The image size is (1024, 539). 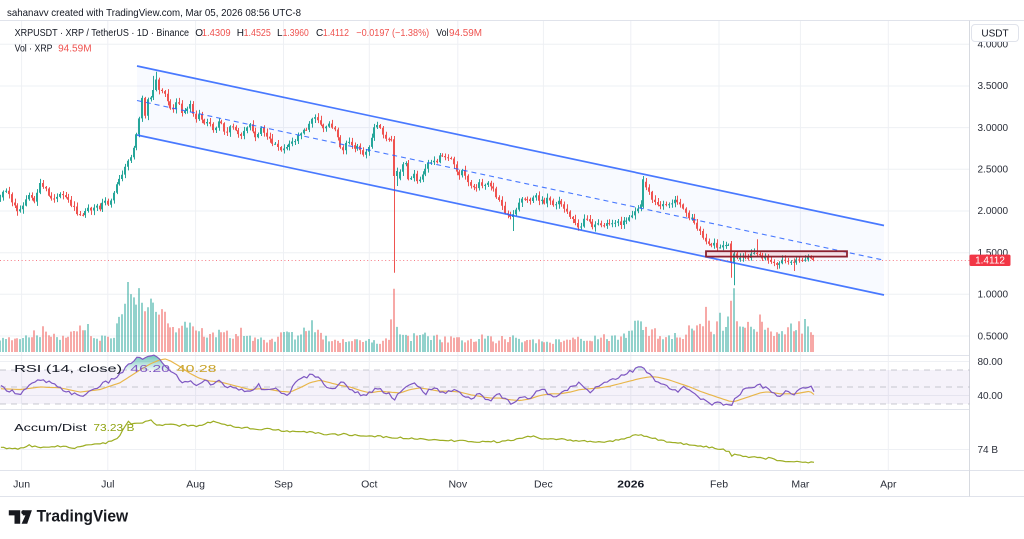 I want to click on svg-text: Dec, so click(x=543, y=485).